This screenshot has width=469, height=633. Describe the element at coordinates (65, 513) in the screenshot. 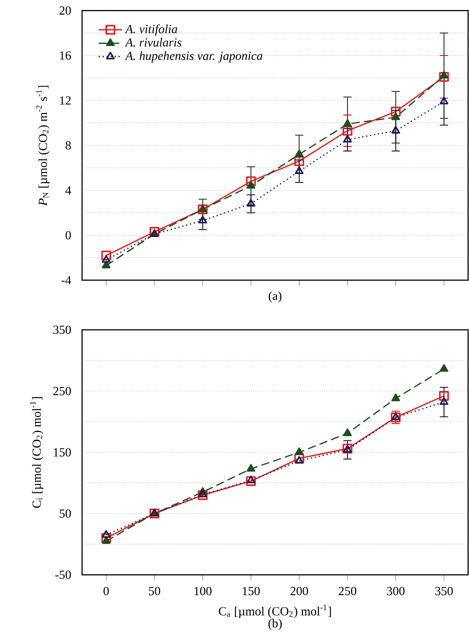

I see `y-tick-label: 50` at that location.